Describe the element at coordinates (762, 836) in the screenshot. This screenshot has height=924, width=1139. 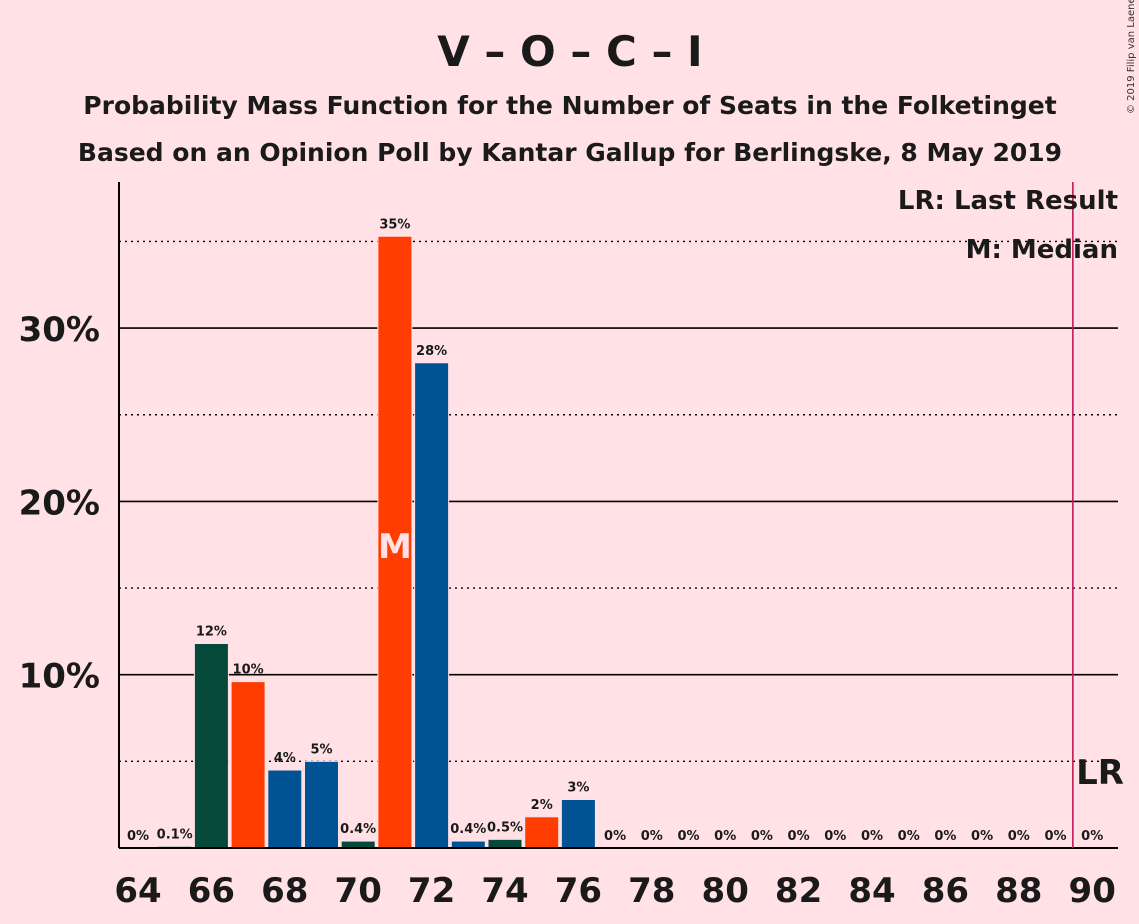
I see `bar-label-seats-81: 0%` at that location.